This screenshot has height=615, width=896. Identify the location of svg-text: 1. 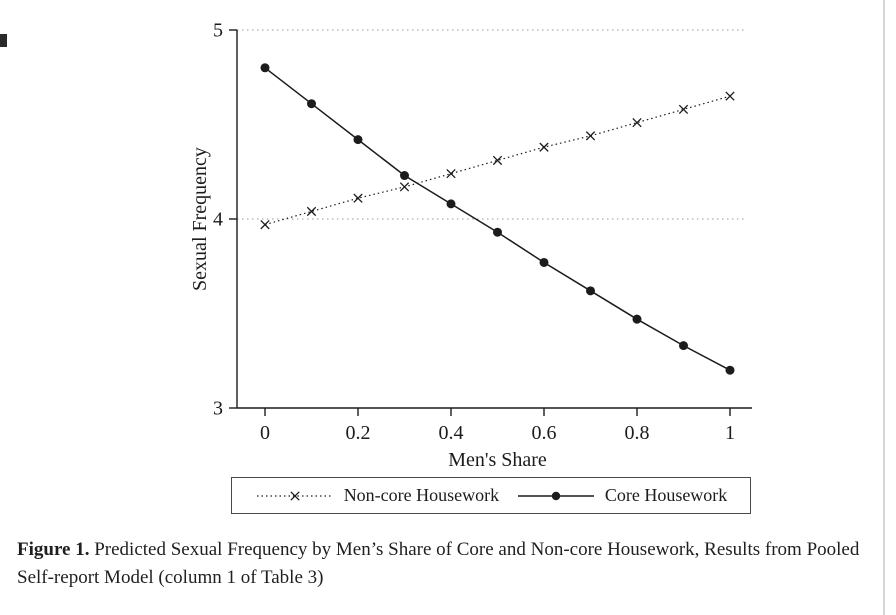
(730, 433).